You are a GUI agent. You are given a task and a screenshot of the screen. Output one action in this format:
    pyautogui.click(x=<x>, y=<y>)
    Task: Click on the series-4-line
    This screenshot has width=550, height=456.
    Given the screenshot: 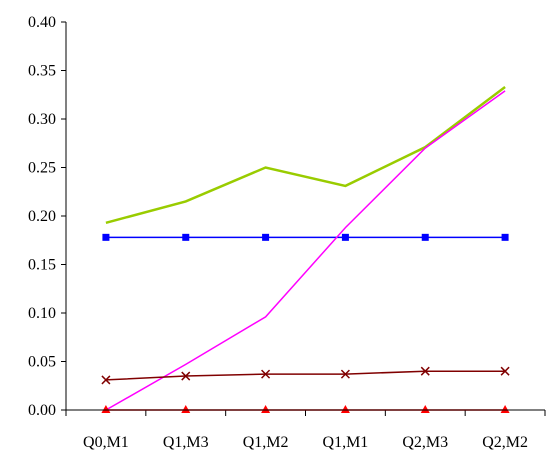 What is the action you would take?
    pyautogui.click(x=305, y=375)
    